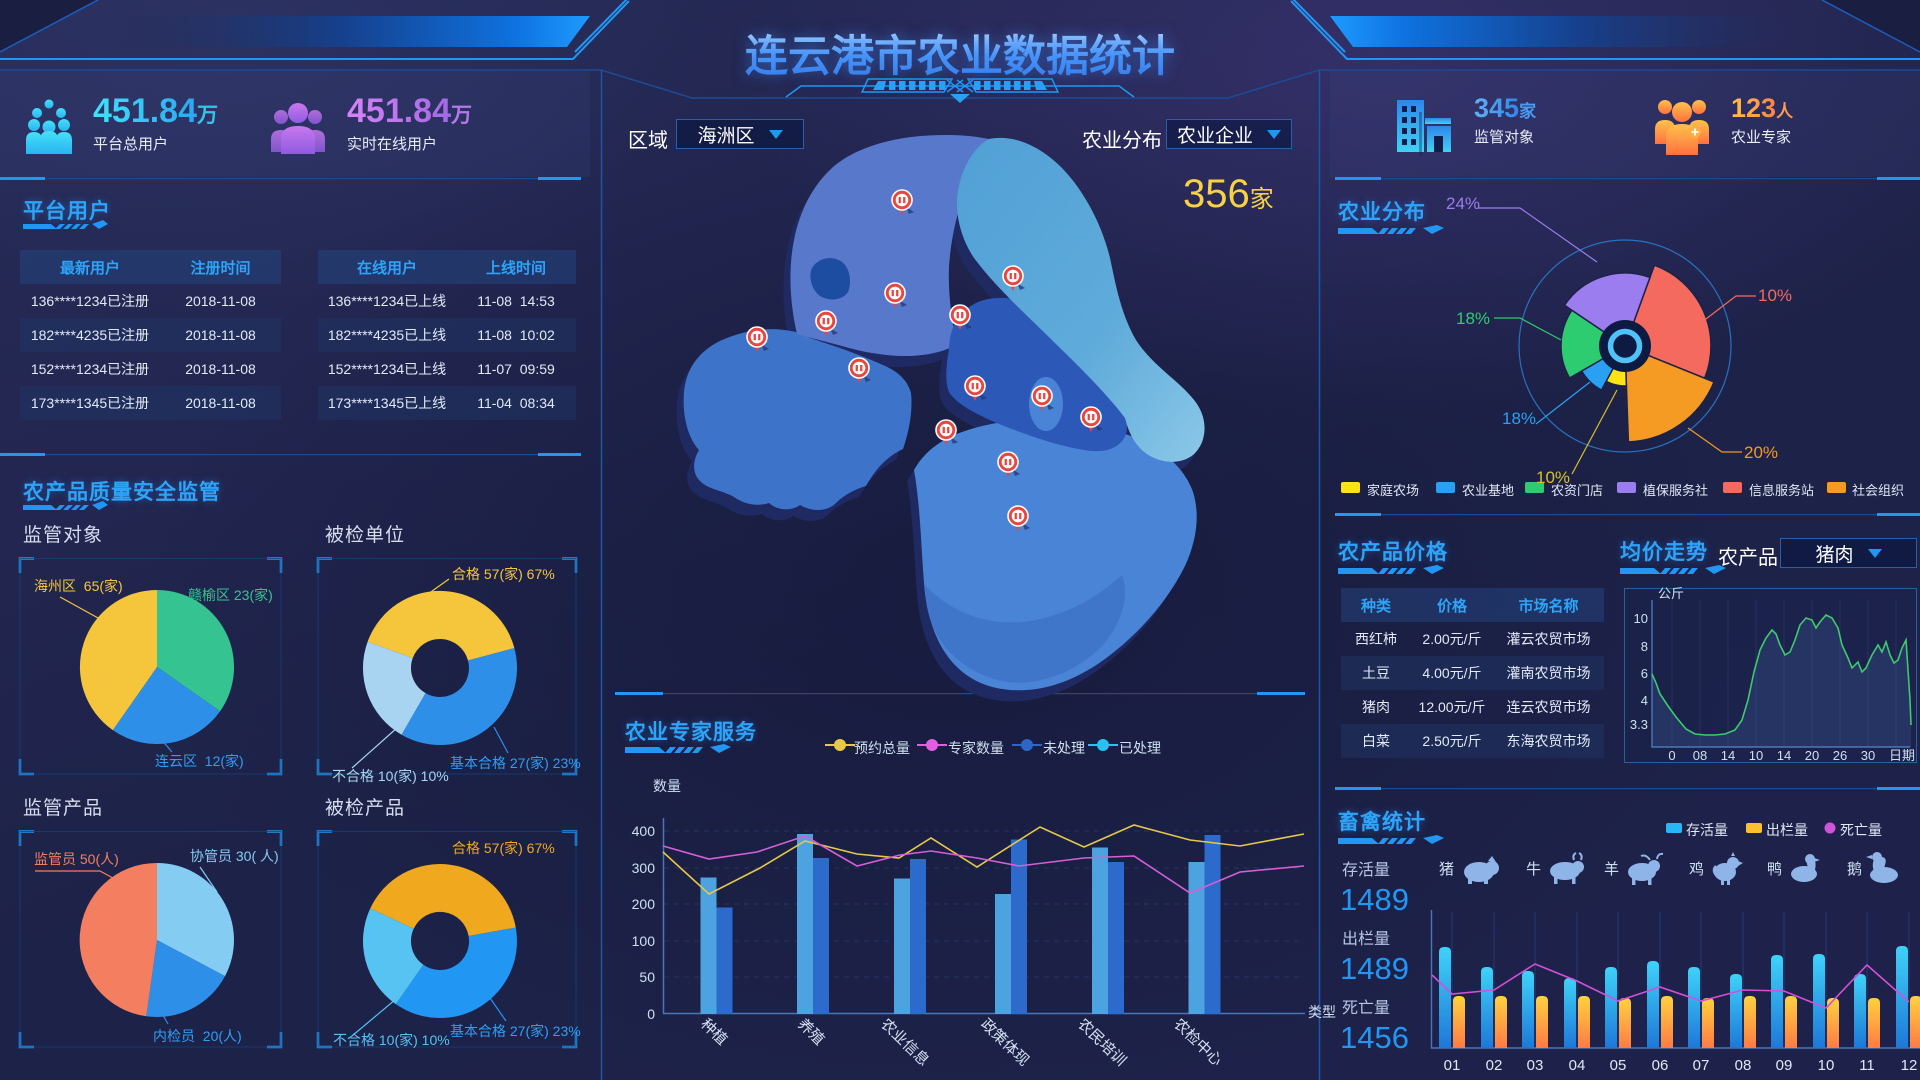 Image resolution: width=1920 pixels, height=1080 pixels. Describe the element at coordinates (1660, 1065) in the screenshot. I see `svg-text: 06` at that location.